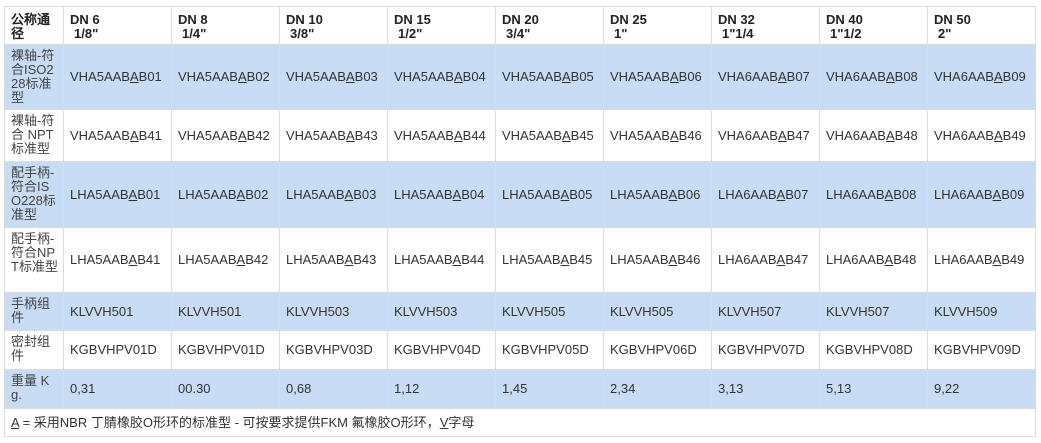  Describe the element at coordinates (628, 19) in the screenshot. I see `column-dn: DN 25` at that location.